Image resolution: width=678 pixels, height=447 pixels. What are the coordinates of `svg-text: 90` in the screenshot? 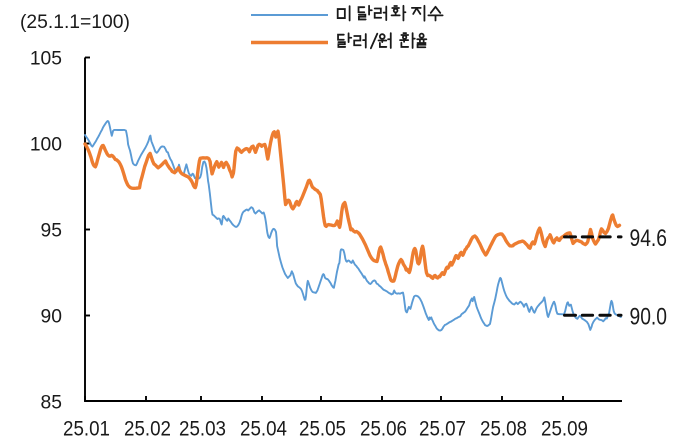 It's located at (51, 316).